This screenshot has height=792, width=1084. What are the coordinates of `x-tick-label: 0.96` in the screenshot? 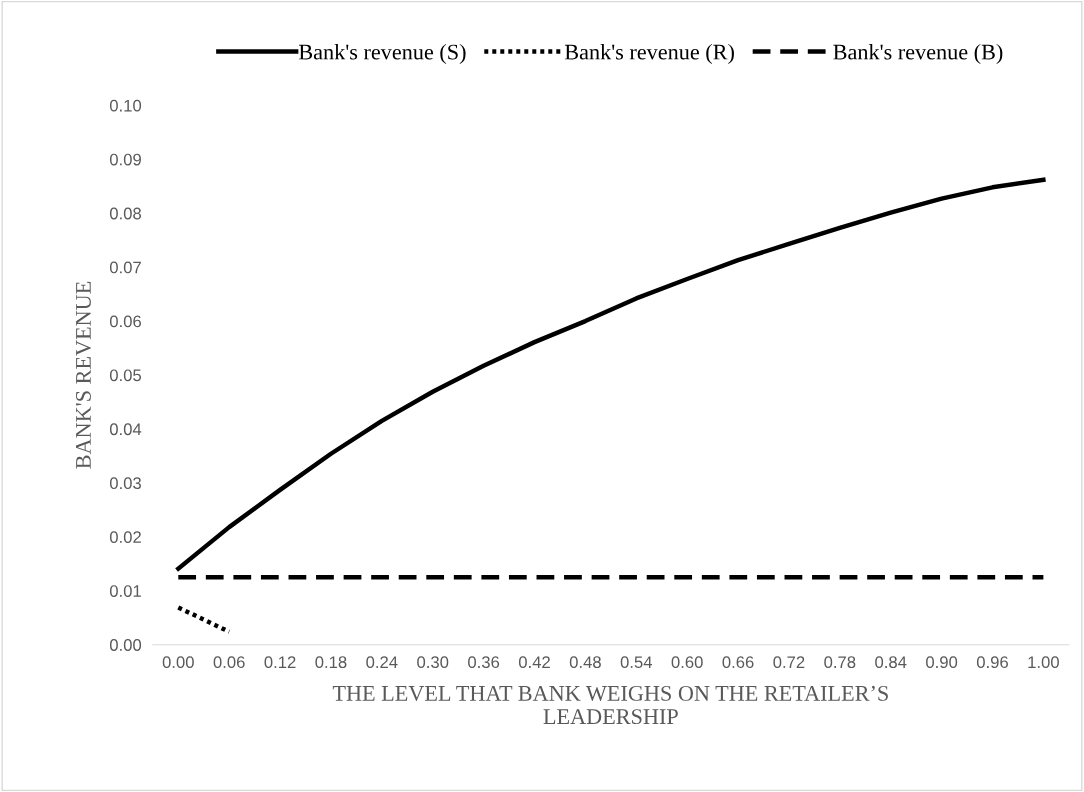 It's located at (992, 662).